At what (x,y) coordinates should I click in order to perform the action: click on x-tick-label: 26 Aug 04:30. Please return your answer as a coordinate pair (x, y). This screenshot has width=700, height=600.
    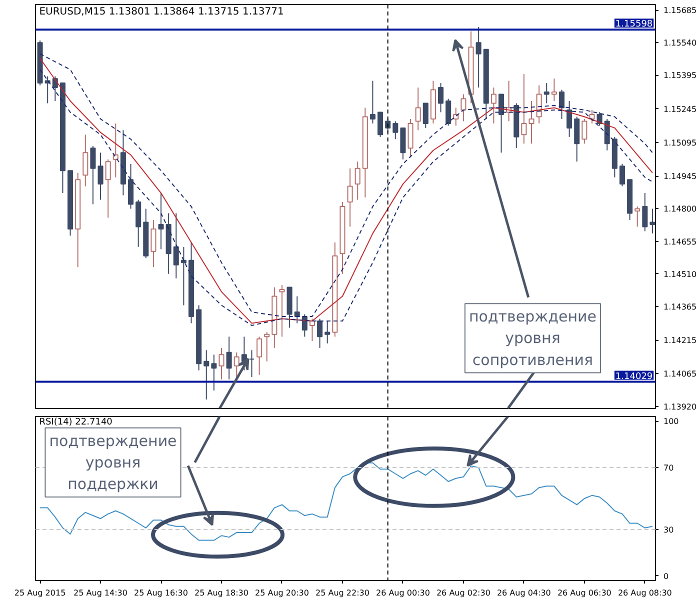
    Looking at the image, I should click on (523, 593).